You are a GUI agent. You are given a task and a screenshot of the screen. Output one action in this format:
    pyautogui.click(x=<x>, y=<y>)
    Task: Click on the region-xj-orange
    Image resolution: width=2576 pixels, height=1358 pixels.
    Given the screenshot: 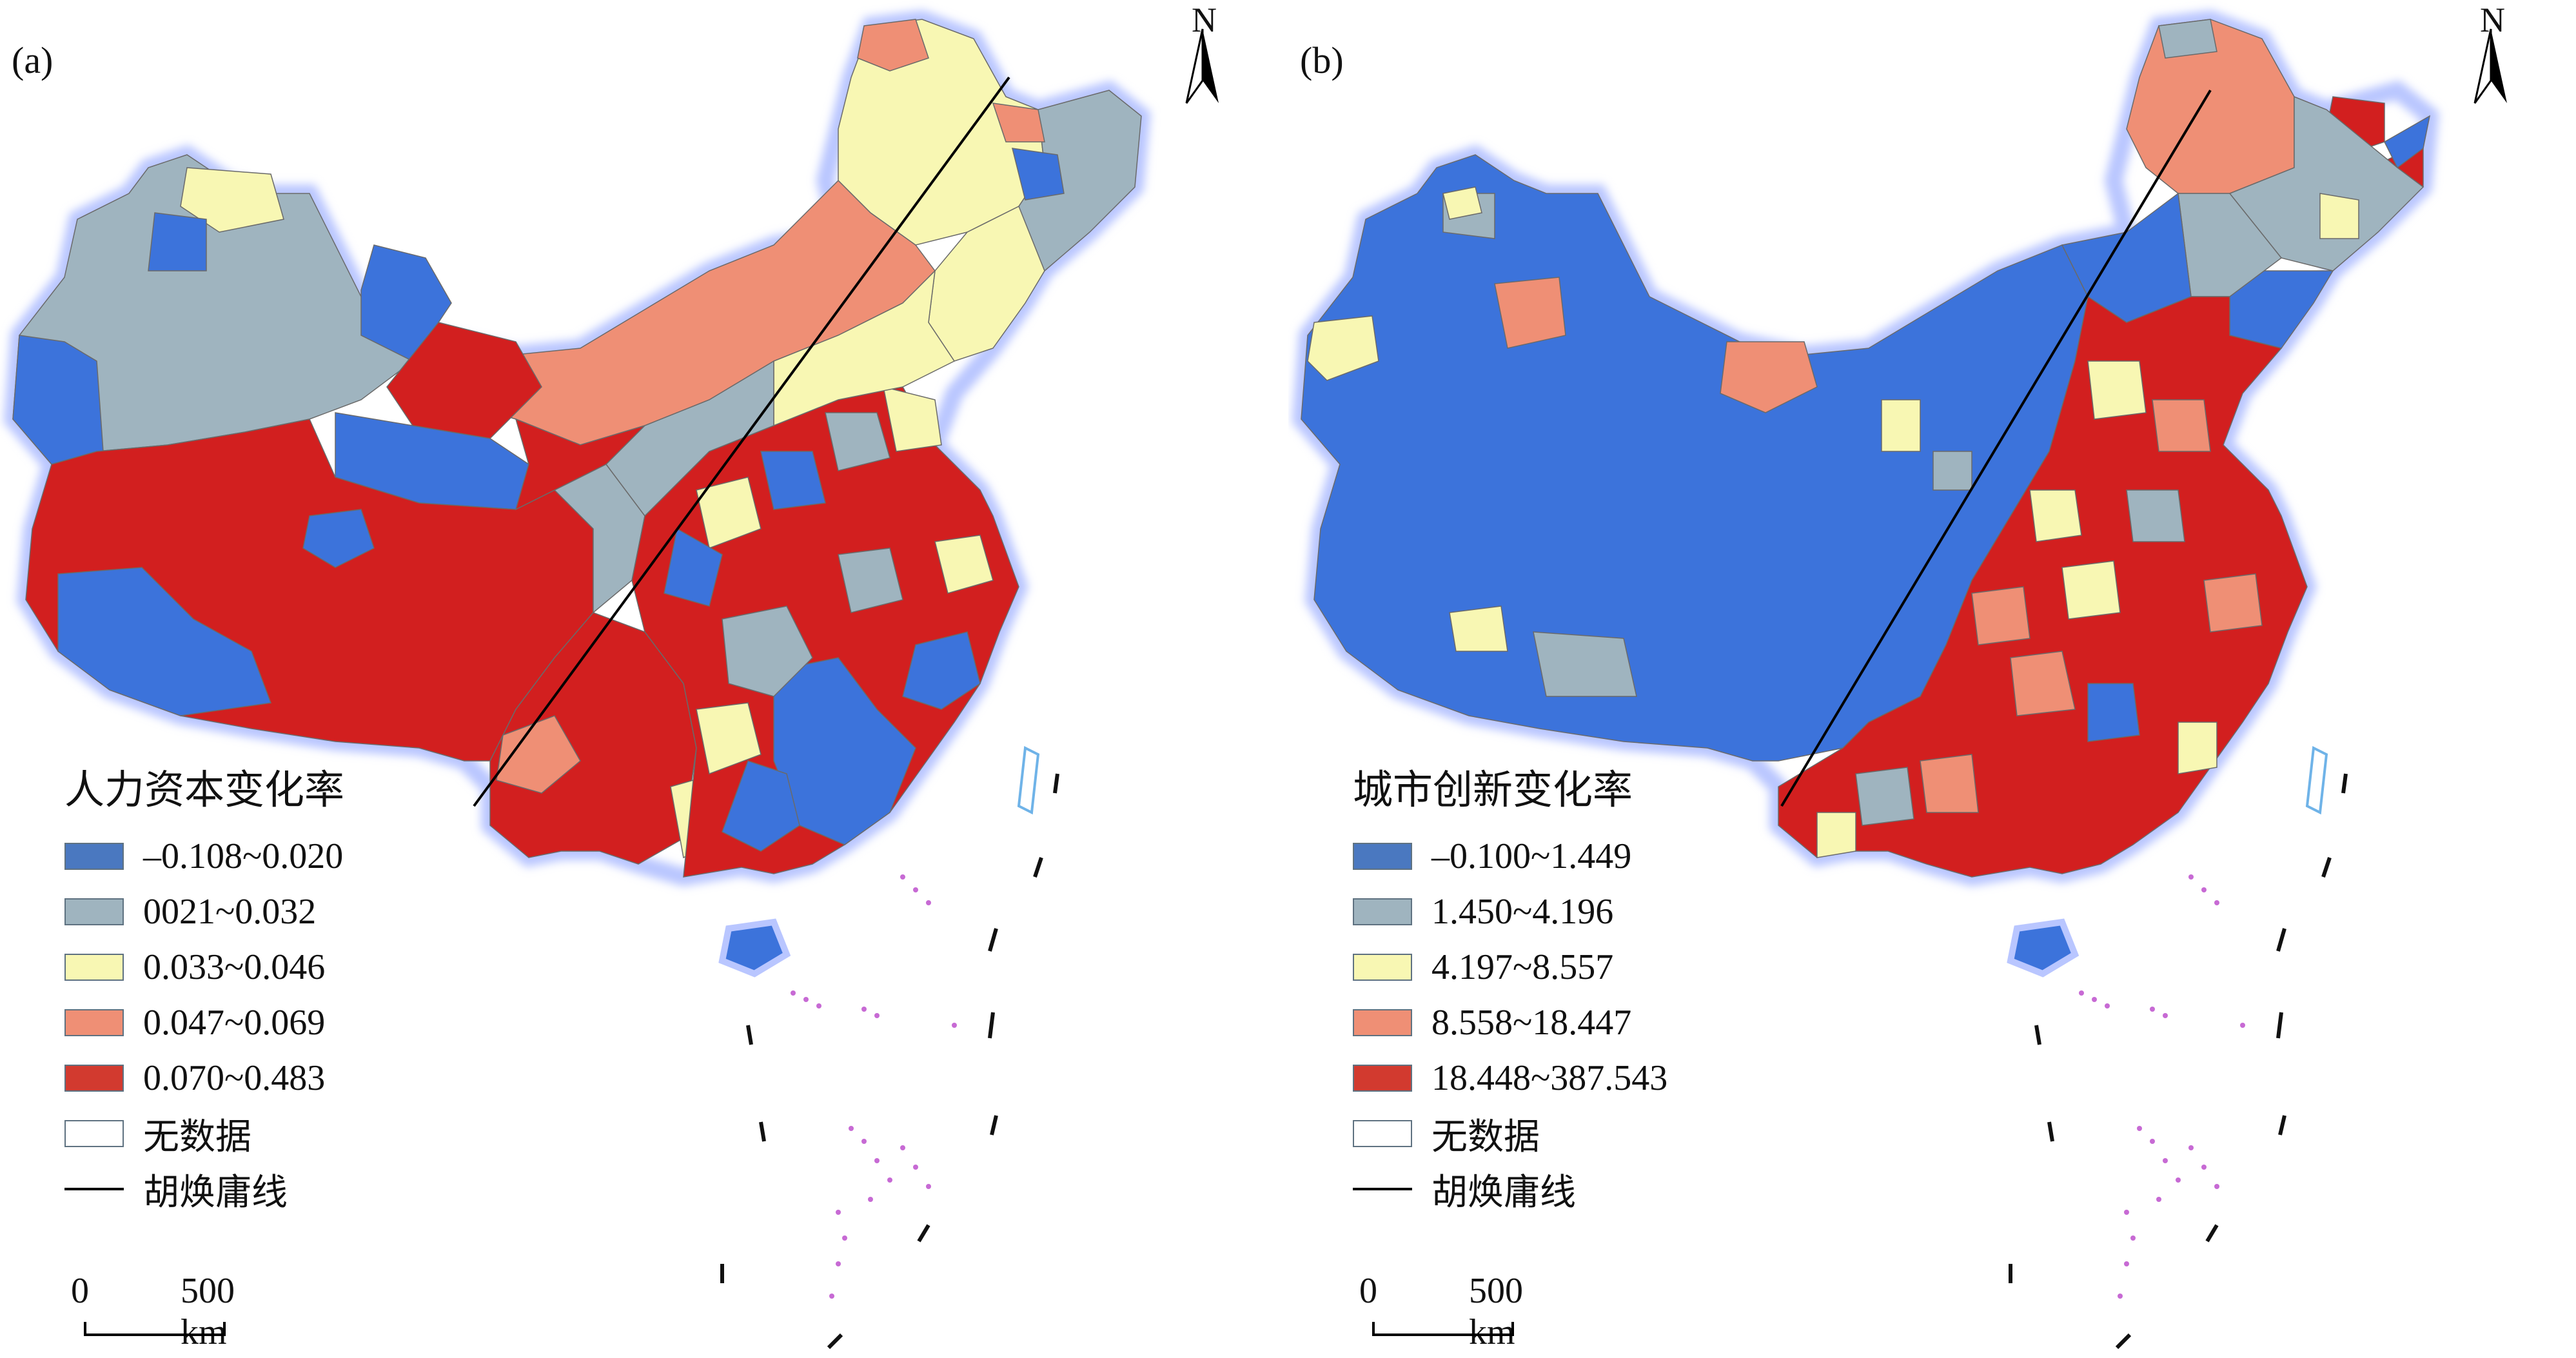 What is the action you would take?
    pyautogui.click(x=1530, y=313)
    